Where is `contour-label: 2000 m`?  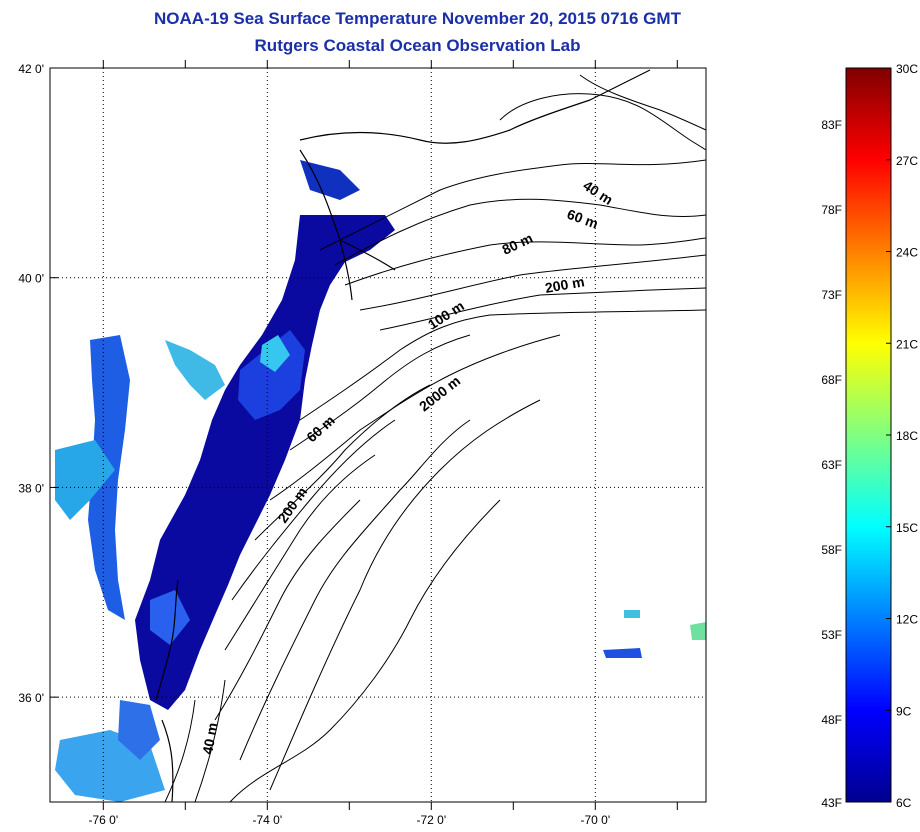
contour-label: 2000 m is located at coordinates (439, 394).